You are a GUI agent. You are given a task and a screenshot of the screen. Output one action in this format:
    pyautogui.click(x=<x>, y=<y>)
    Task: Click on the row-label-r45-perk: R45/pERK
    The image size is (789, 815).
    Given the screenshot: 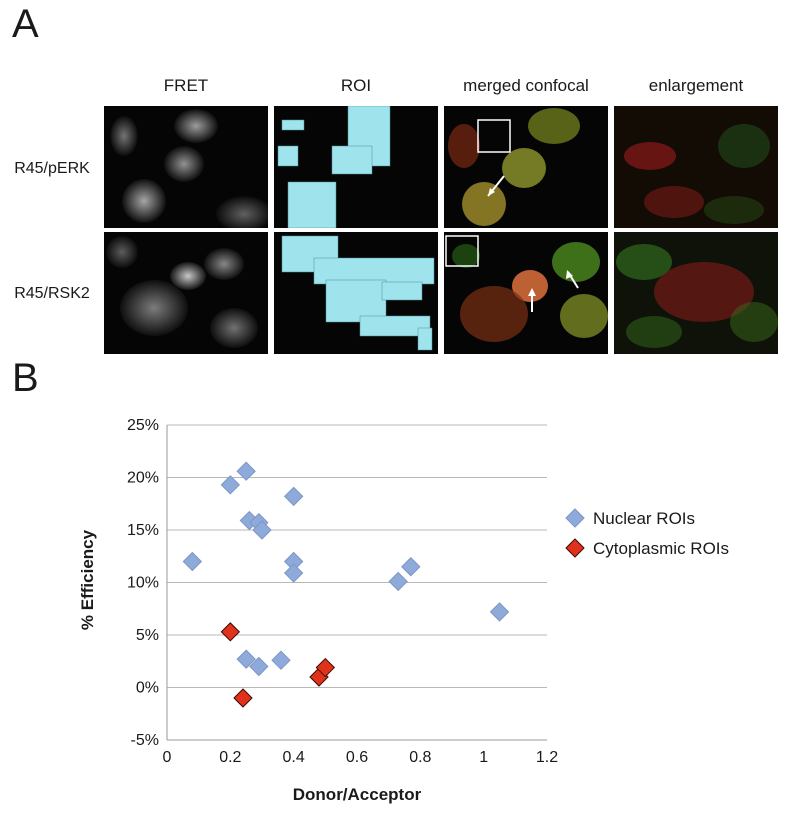 What is the action you would take?
    pyautogui.click(x=52, y=168)
    